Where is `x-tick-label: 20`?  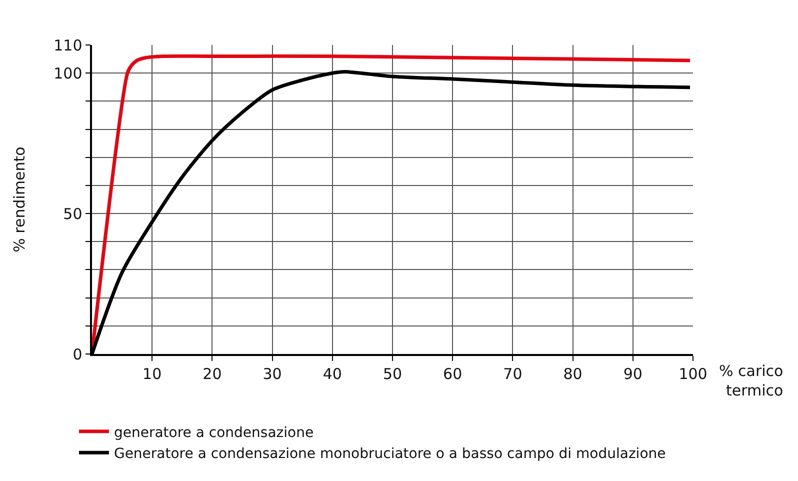
x-tick-label: 20 is located at coordinates (212, 373).